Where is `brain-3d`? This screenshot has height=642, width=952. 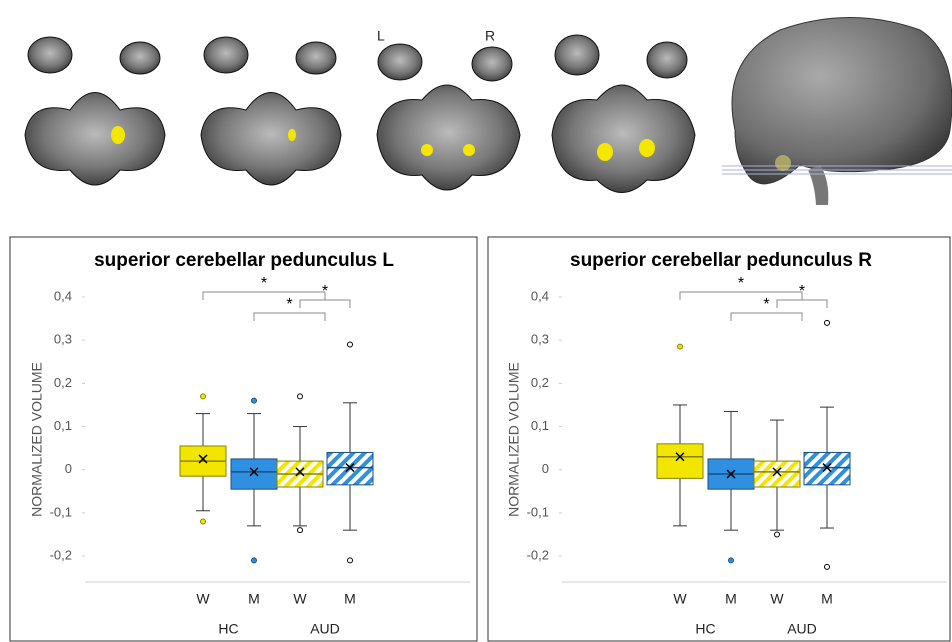 brain-3d is located at coordinates (837, 111).